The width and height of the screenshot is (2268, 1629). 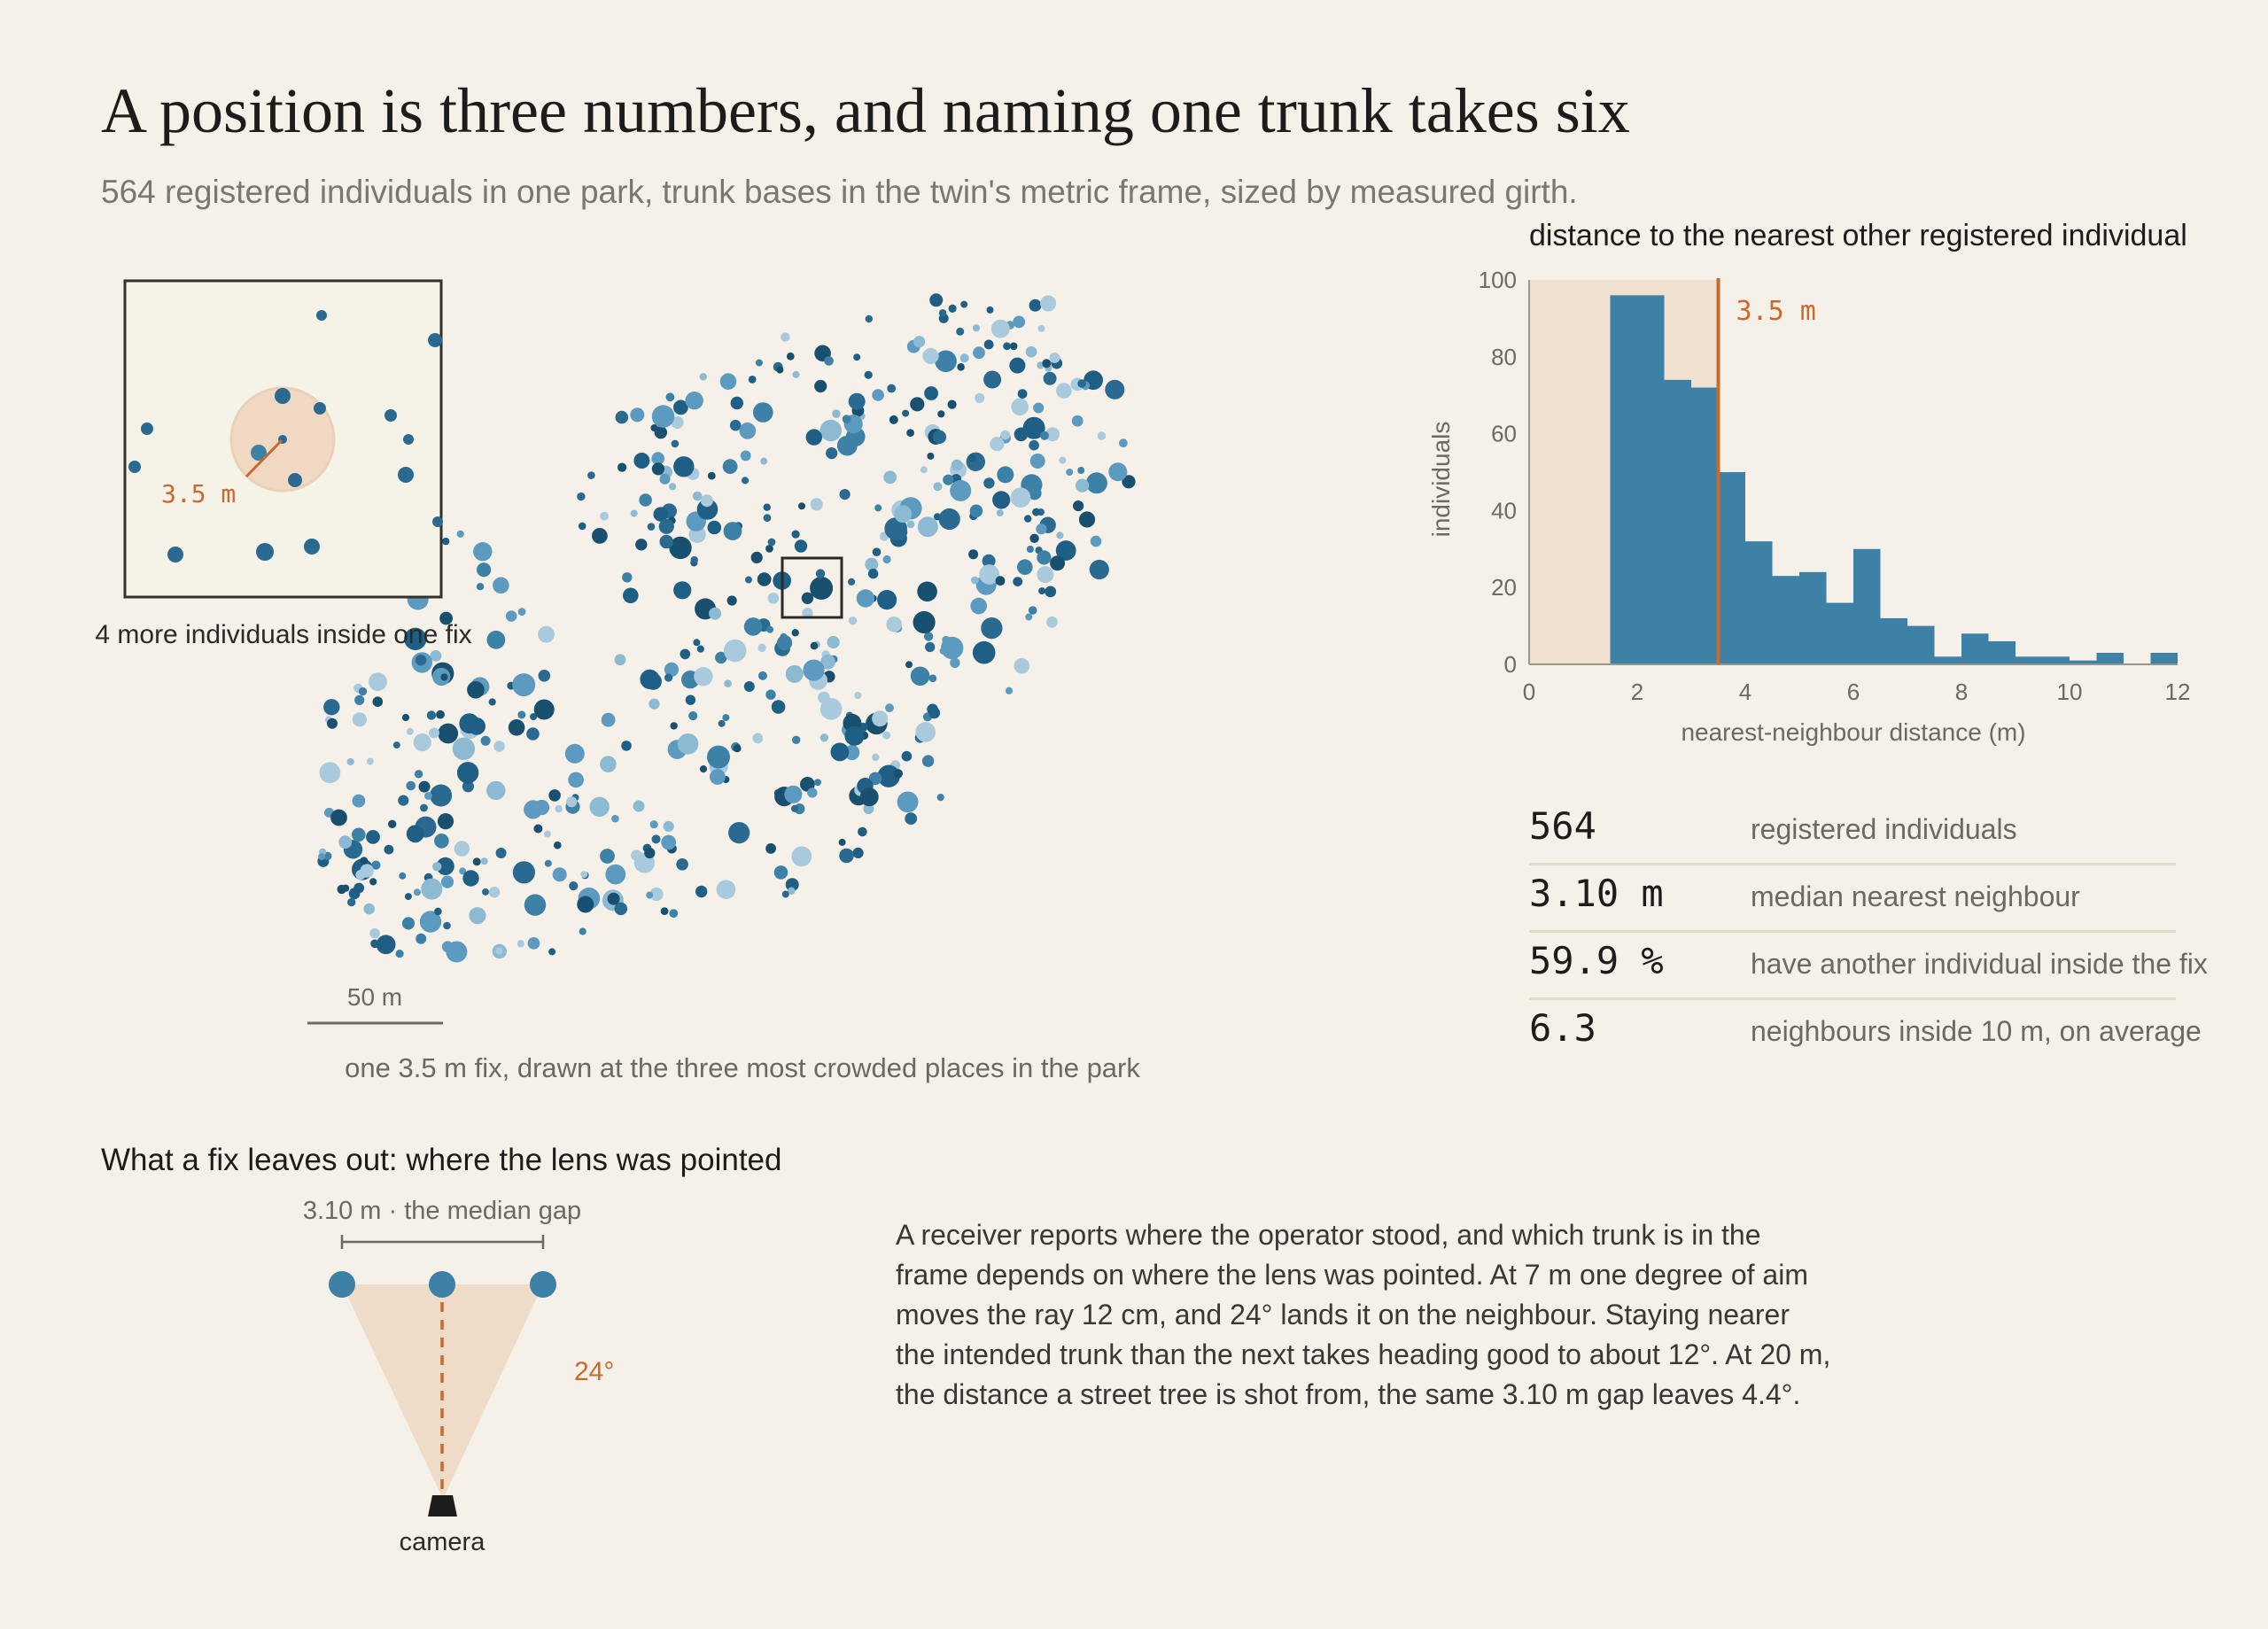 I want to click on scale-bar-label: 50 m, so click(x=374, y=997).